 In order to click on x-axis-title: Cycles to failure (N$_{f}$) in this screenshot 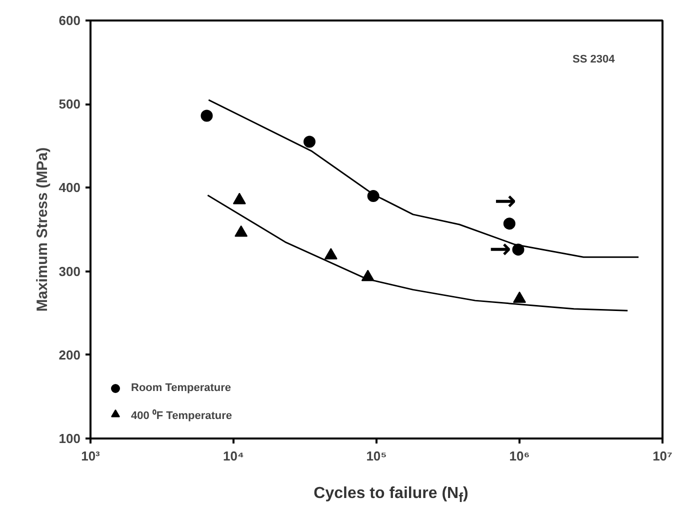, I will do `click(391, 496)`.